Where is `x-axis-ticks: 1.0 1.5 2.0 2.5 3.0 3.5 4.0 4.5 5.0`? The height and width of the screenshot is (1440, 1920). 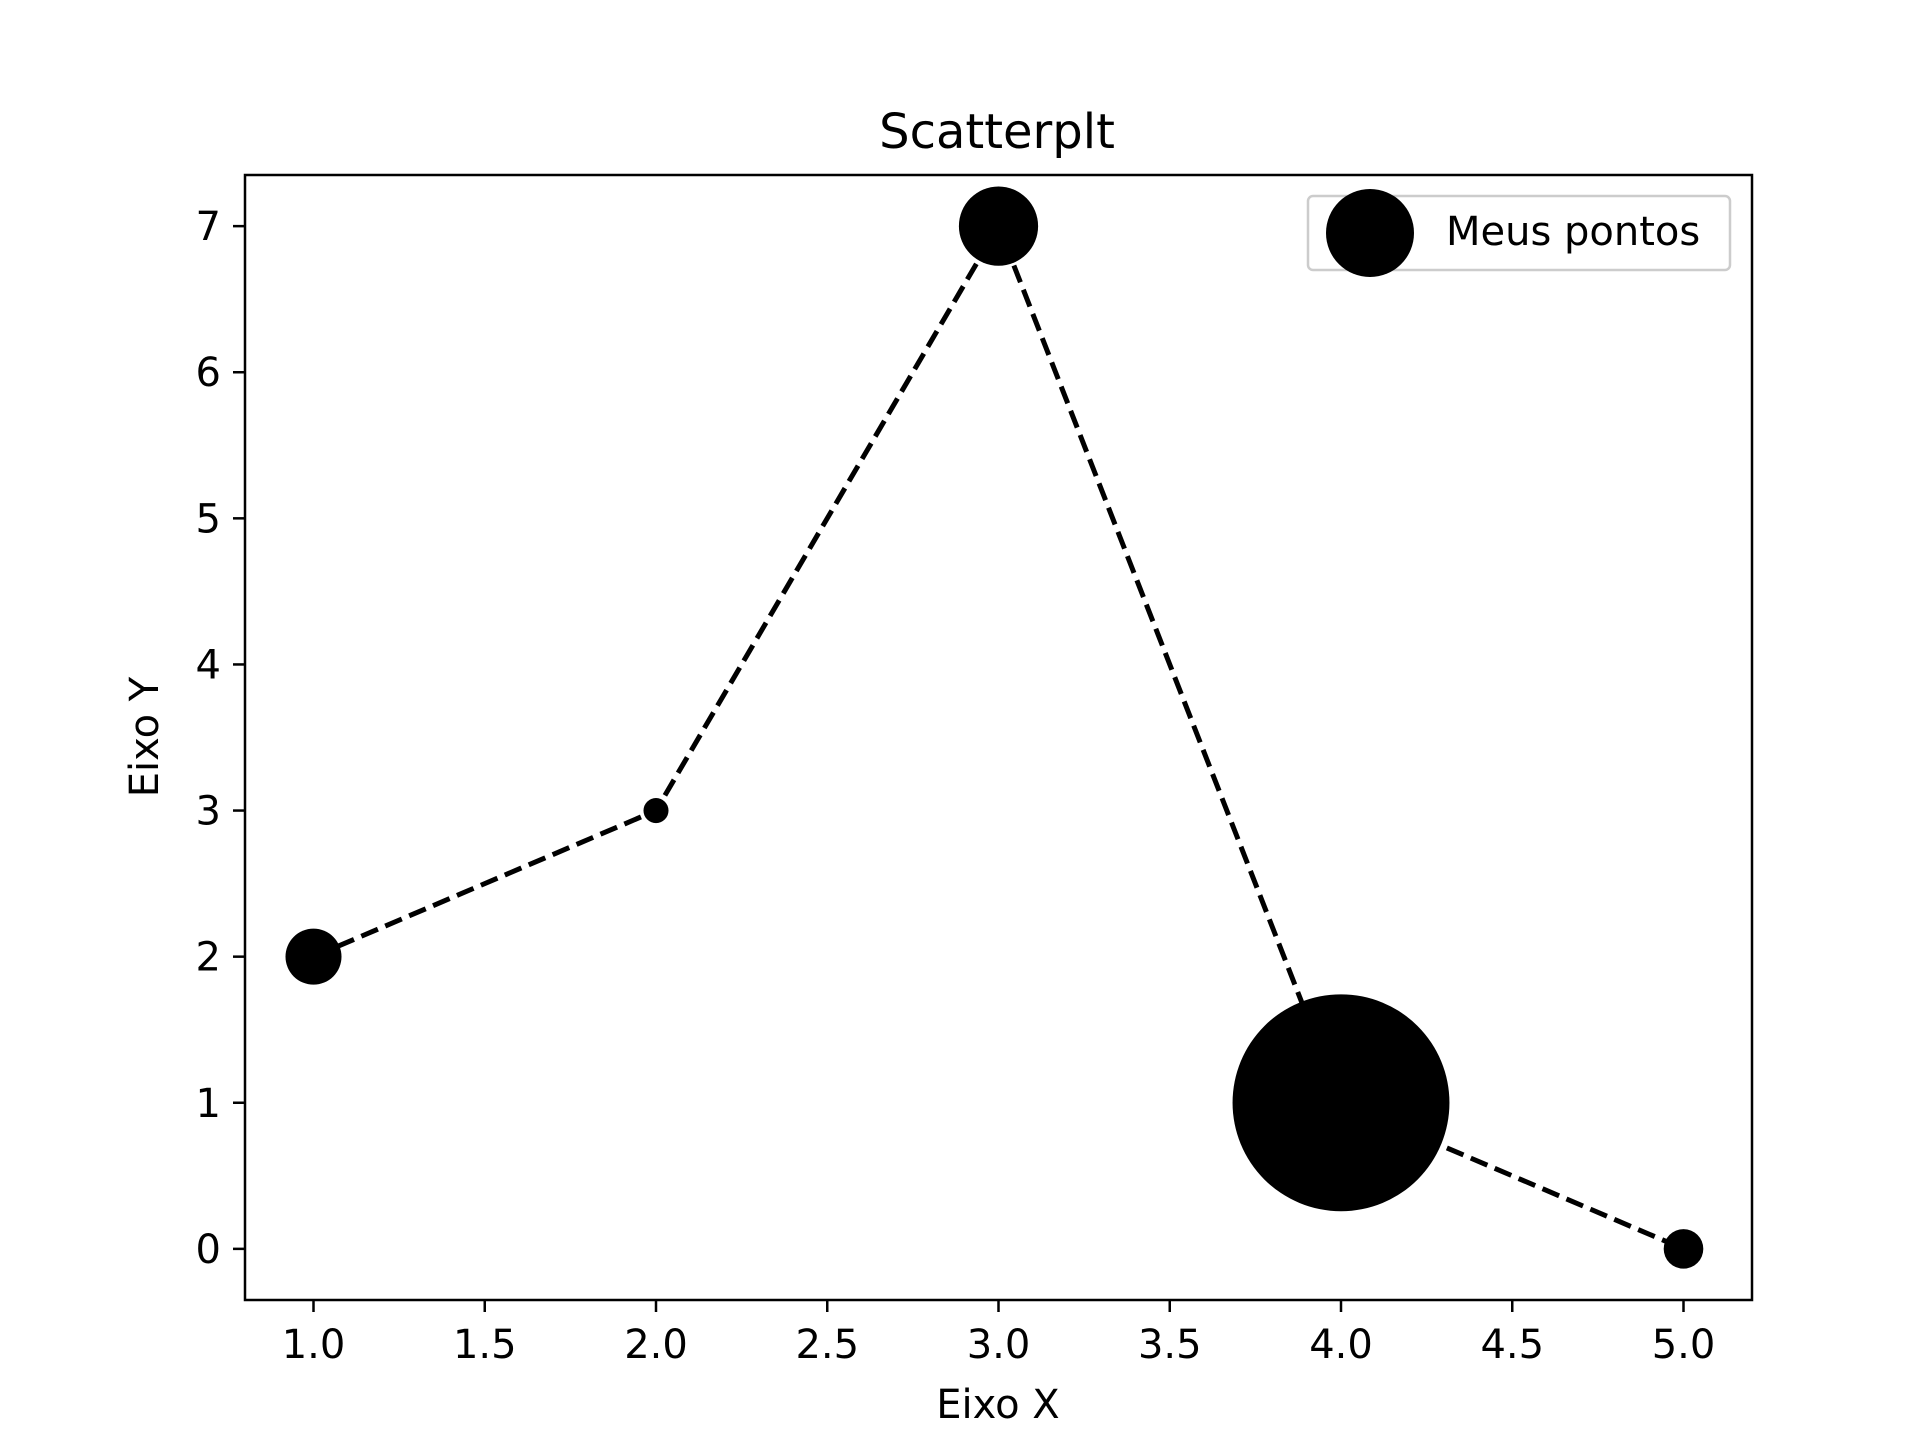 x-axis-ticks: 1.0 1.5 2.0 2.5 3.0 3.5 4.0 4.5 5.0 is located at coordinates (999, 1334).